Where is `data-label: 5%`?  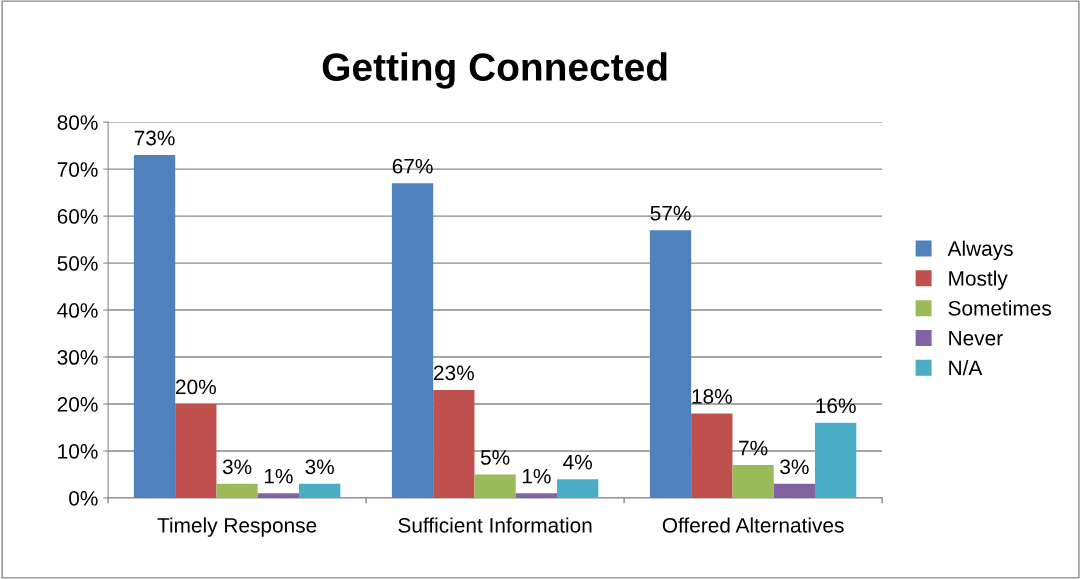
data-label: 5% is located at coordinates (495, 457).